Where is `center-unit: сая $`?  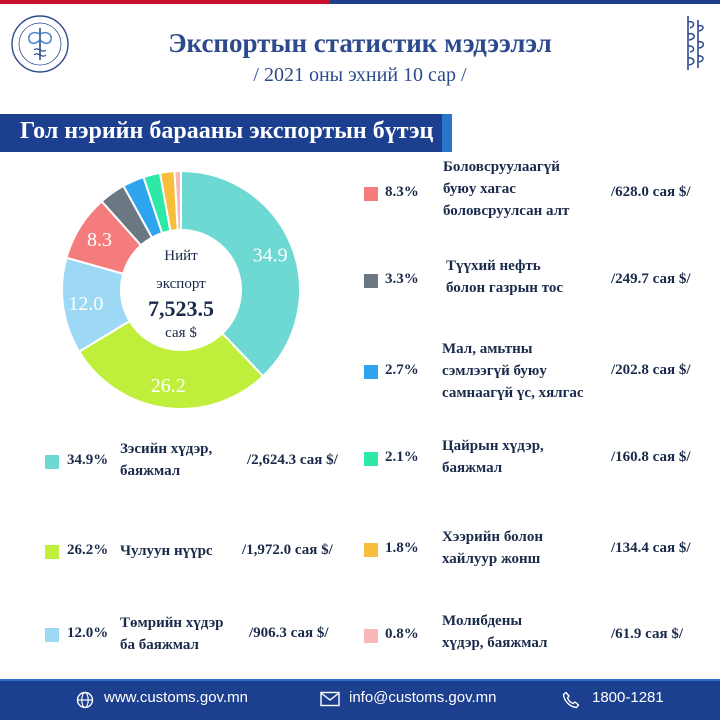
center-unit: сая $ is located at coordinates (181, 333).